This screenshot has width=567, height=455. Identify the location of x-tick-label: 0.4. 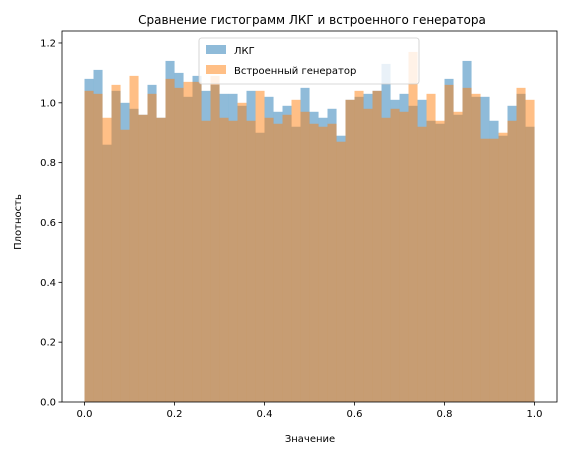
(265, 414).